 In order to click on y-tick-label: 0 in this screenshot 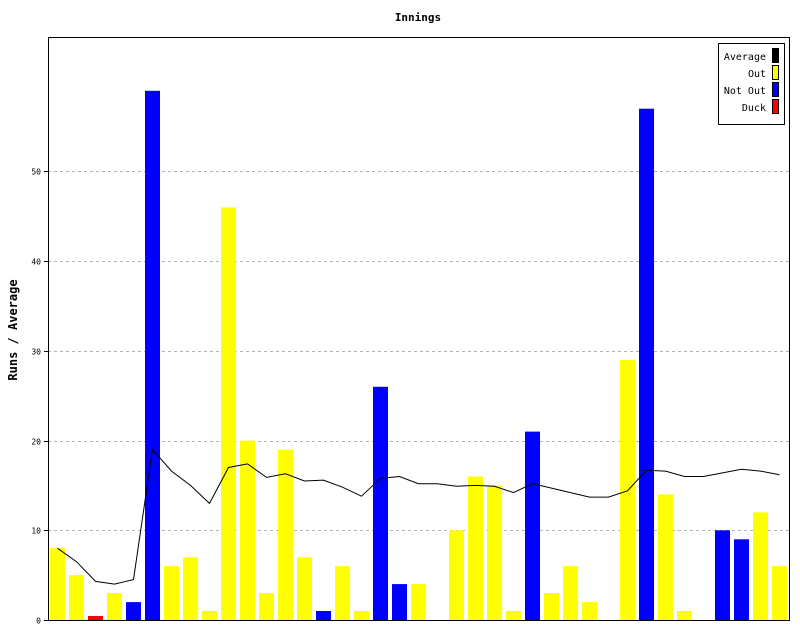, I will do `click(38, 621)`.